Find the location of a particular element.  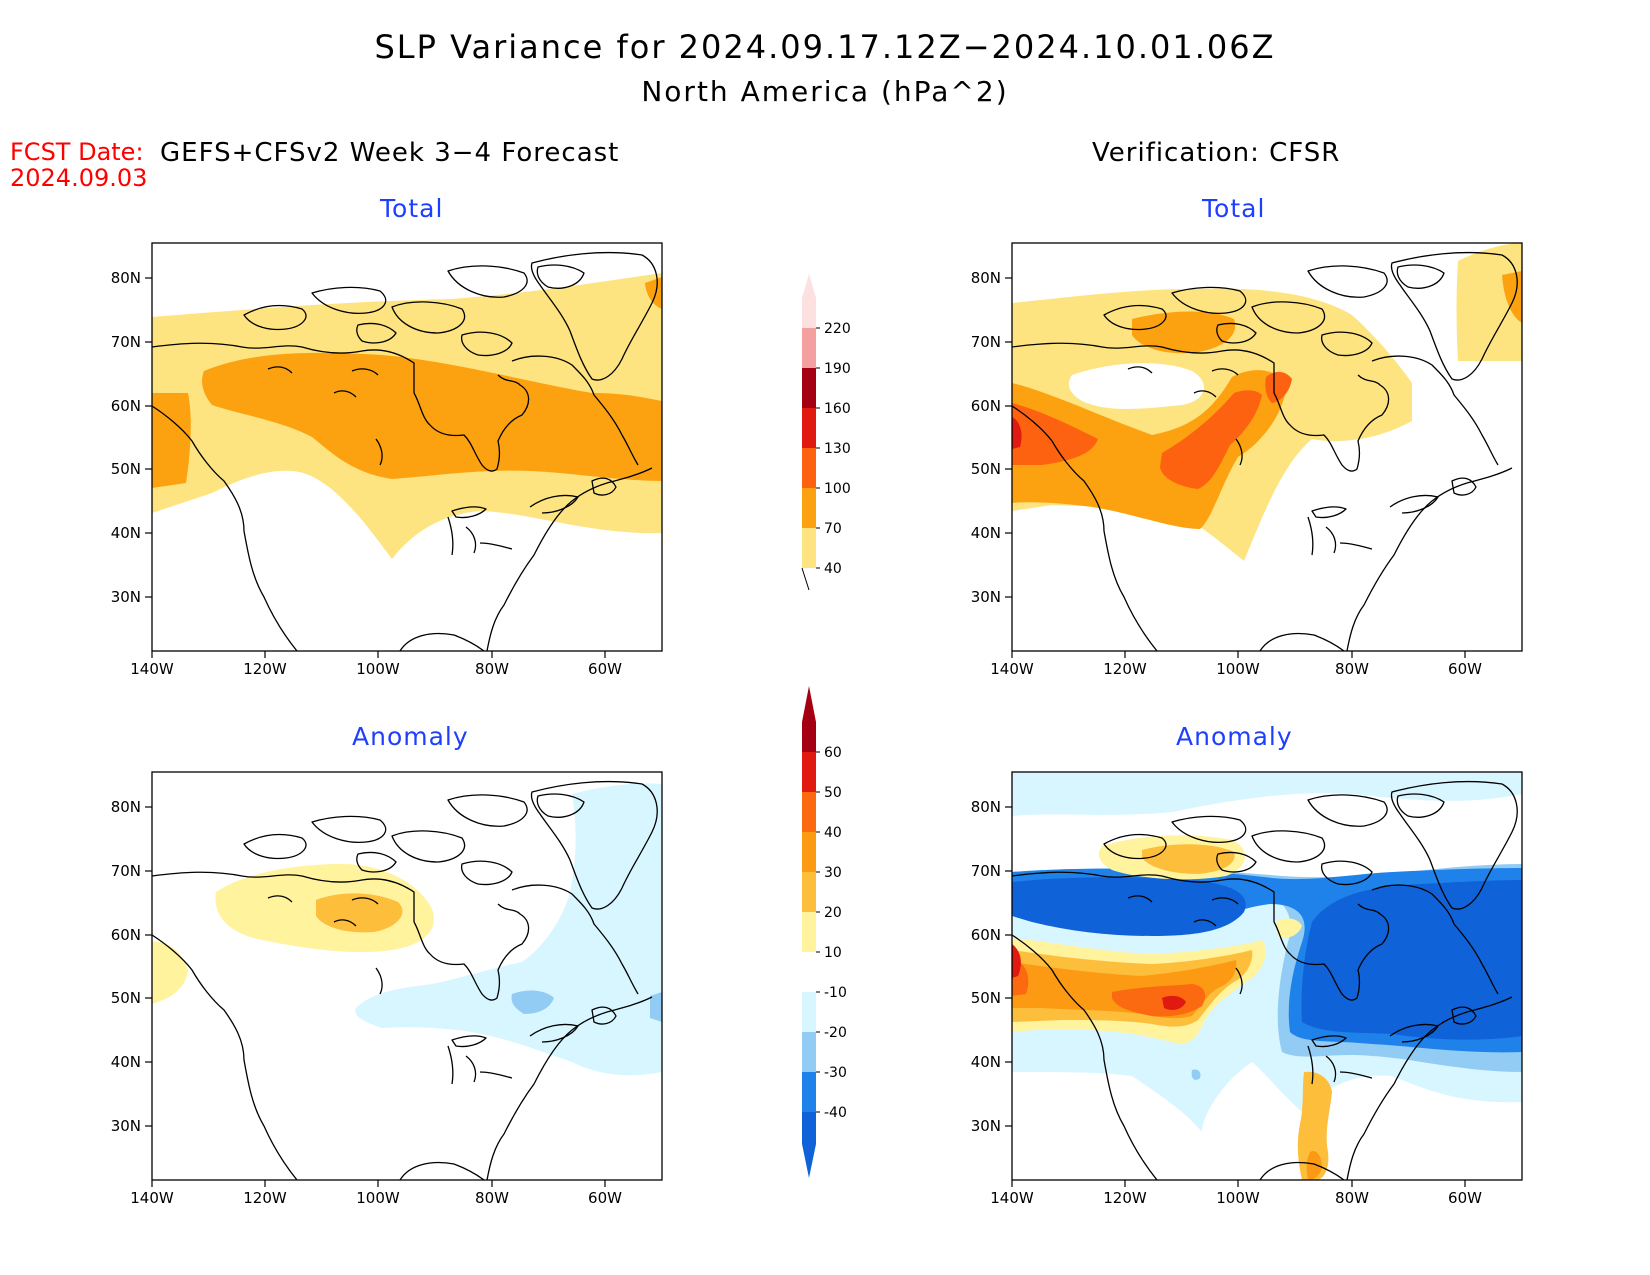

forecast-anomaly-label: Anomaly is located at coordinates (410, 736).